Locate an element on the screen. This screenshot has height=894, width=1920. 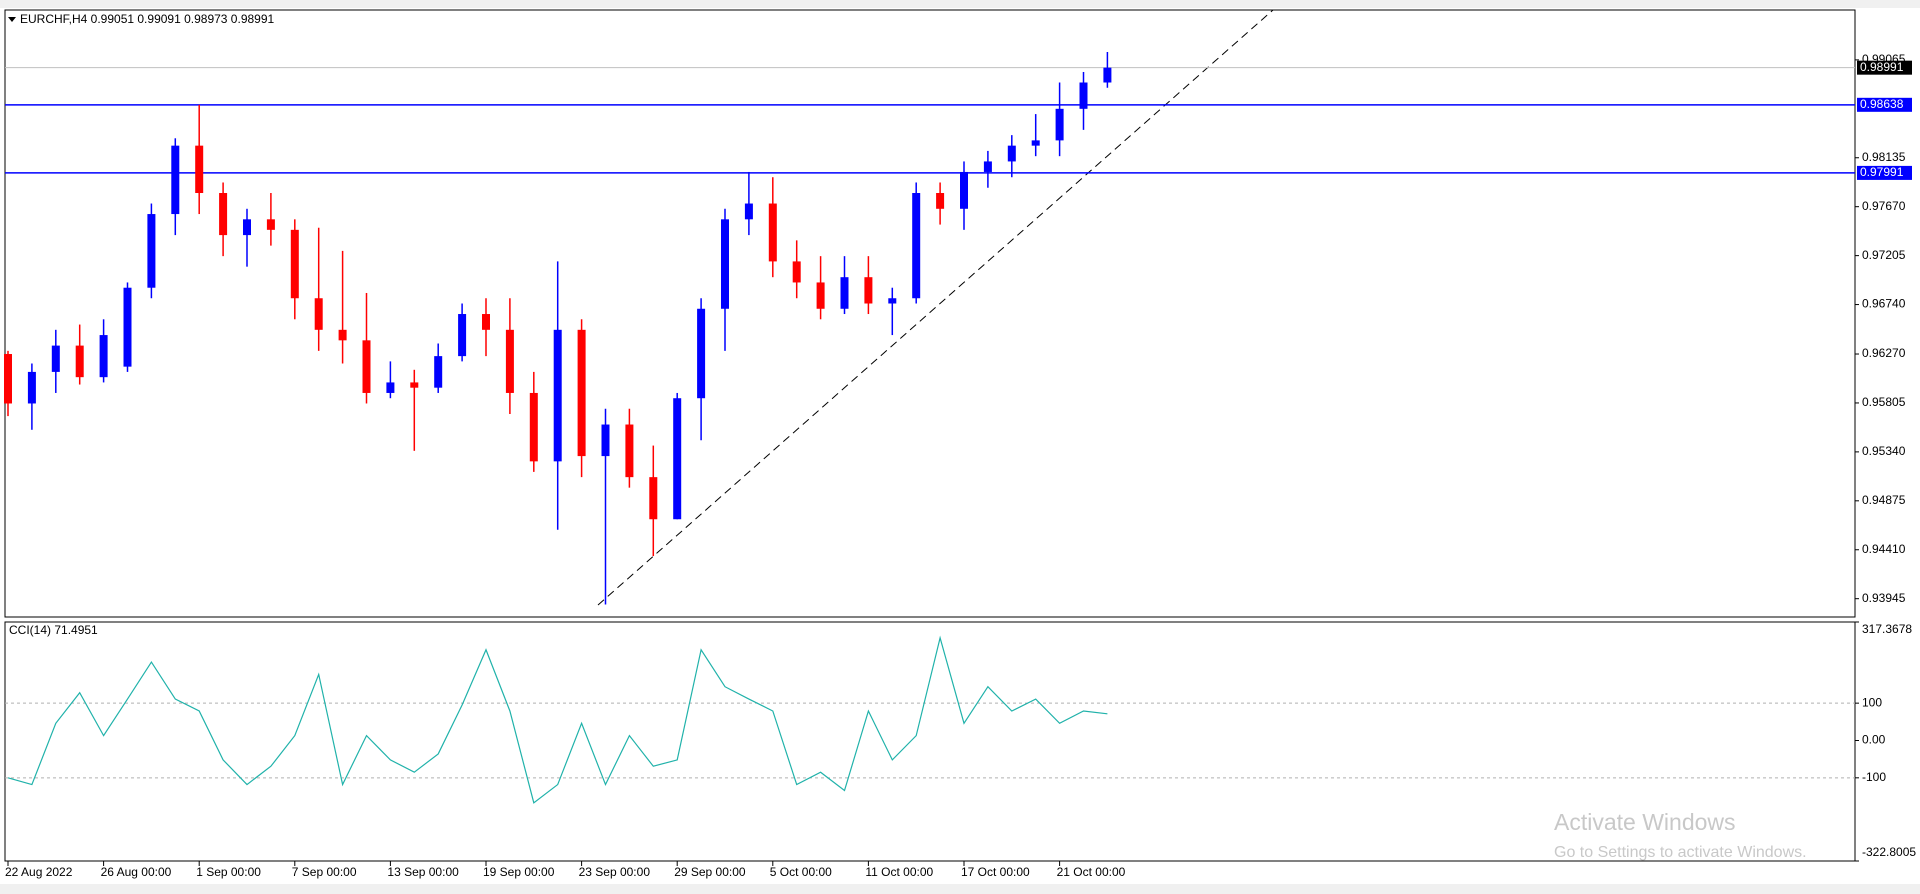
y-tick-label: 0.94875 is located at coordinates (1884, 500).